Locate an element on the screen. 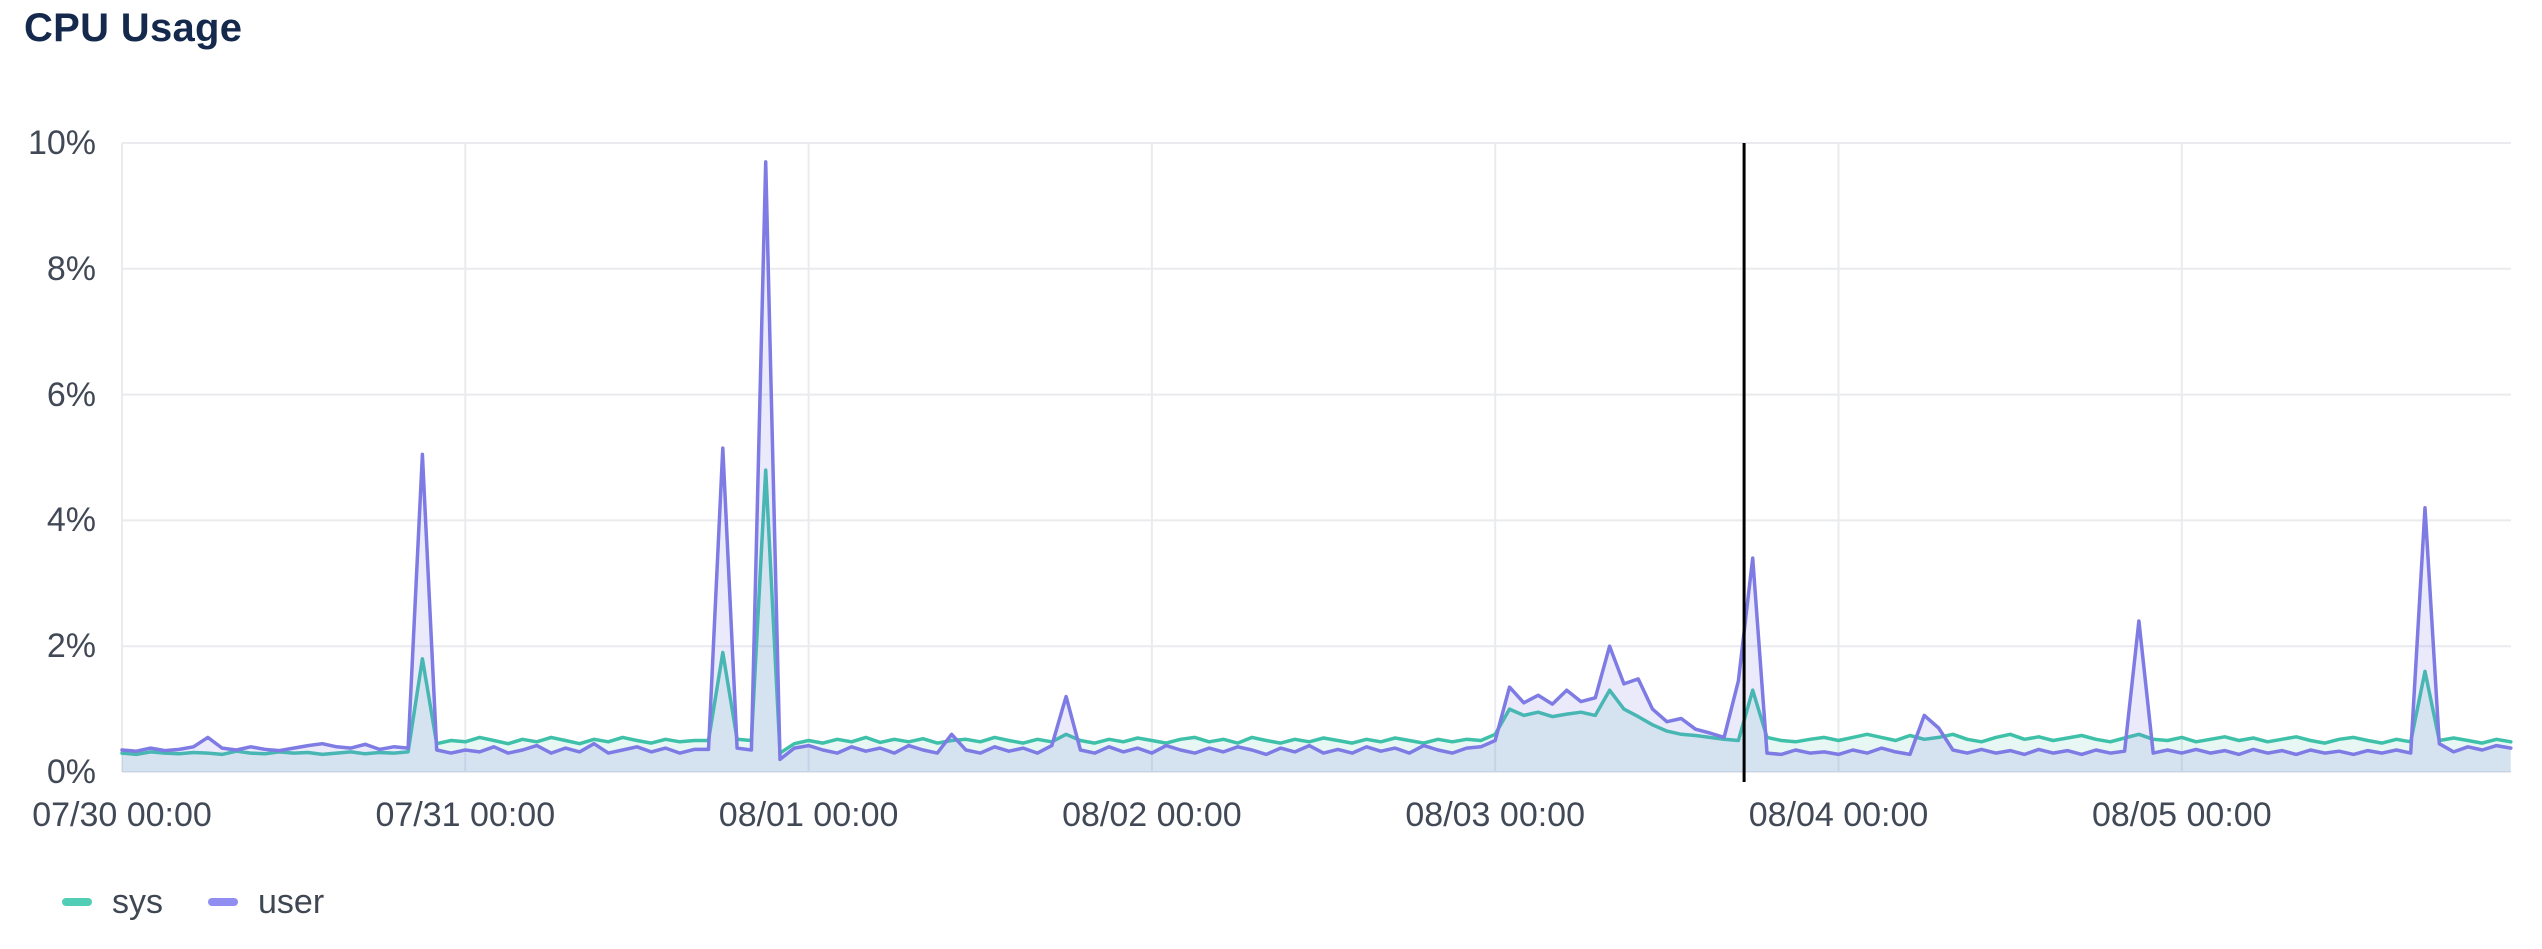 The width and height of the screenshot is (2542, 949). x-tick-label: 08/01 00:00 is located at coordinates (808, 815).